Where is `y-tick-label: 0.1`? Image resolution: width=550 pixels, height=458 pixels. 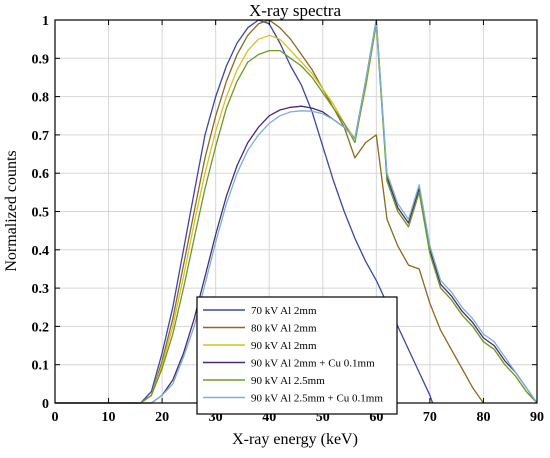 y-tick-label: 0.1 is located at coordinates (41, 366).